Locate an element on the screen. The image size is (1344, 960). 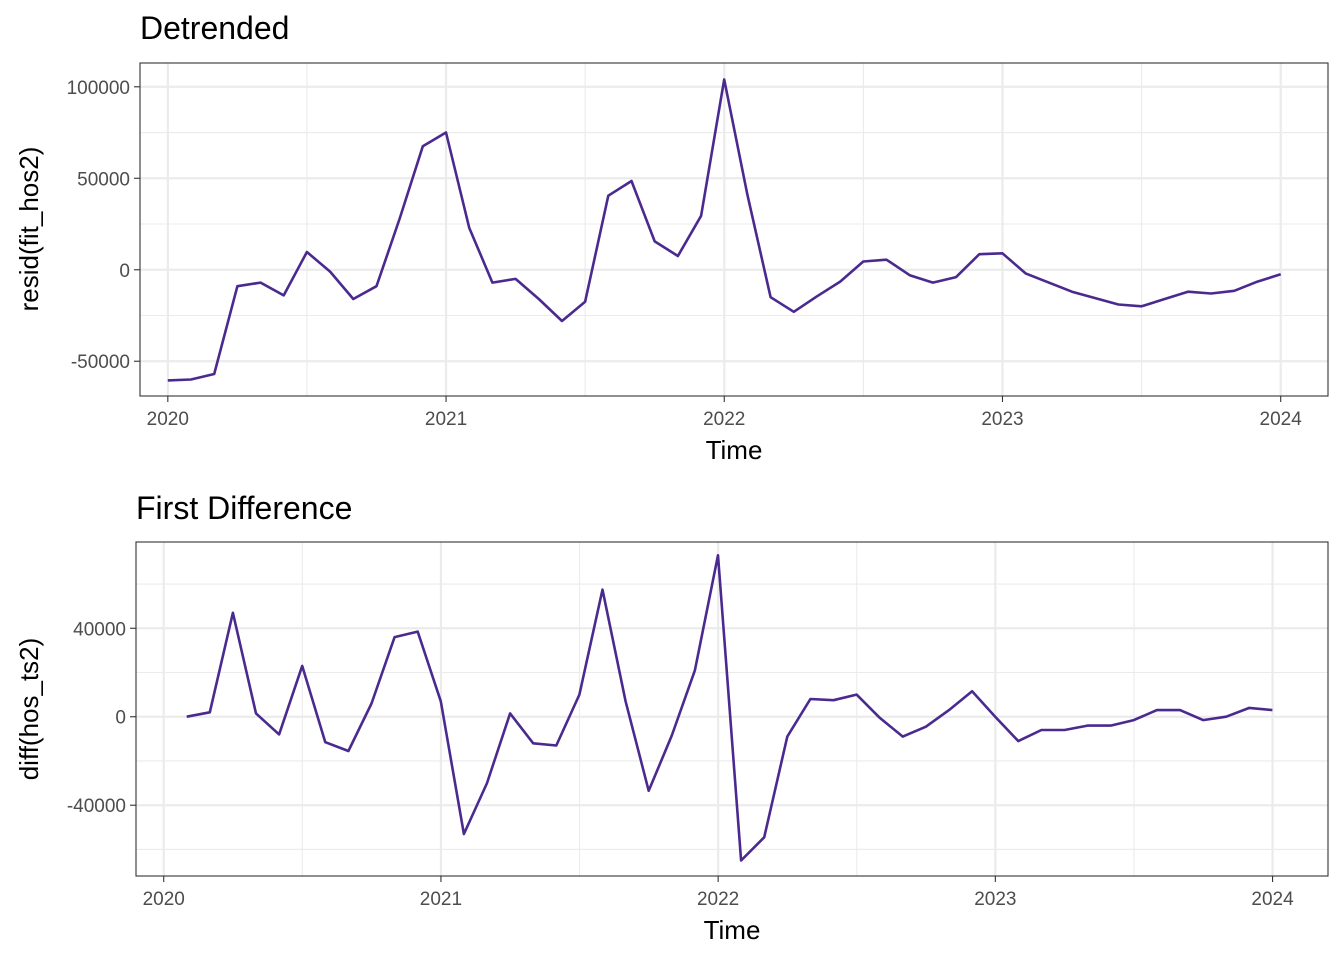
y-tick-label: 50000 is located at coordinates (103, 179).